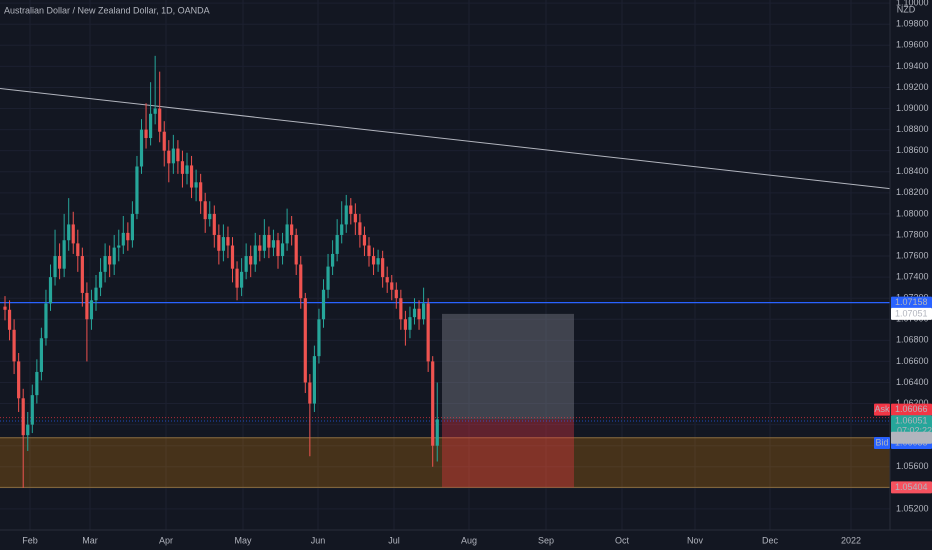 This screenshot has height=550, width=932. Describe the element at coordinates (912, 66) in the screenshot. I see `y-tick-label: 1.09400` at that location.